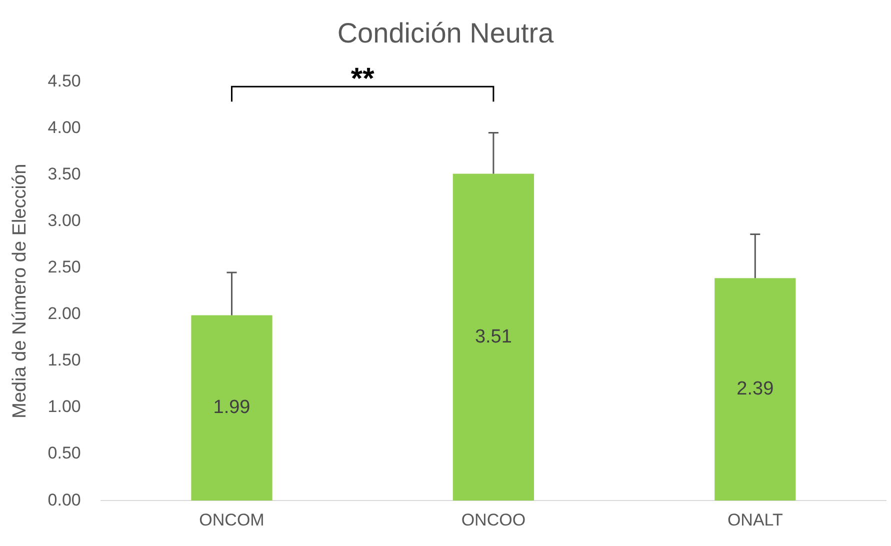  I want to click on chart-title: Condición Neutra, so click(445, 33).